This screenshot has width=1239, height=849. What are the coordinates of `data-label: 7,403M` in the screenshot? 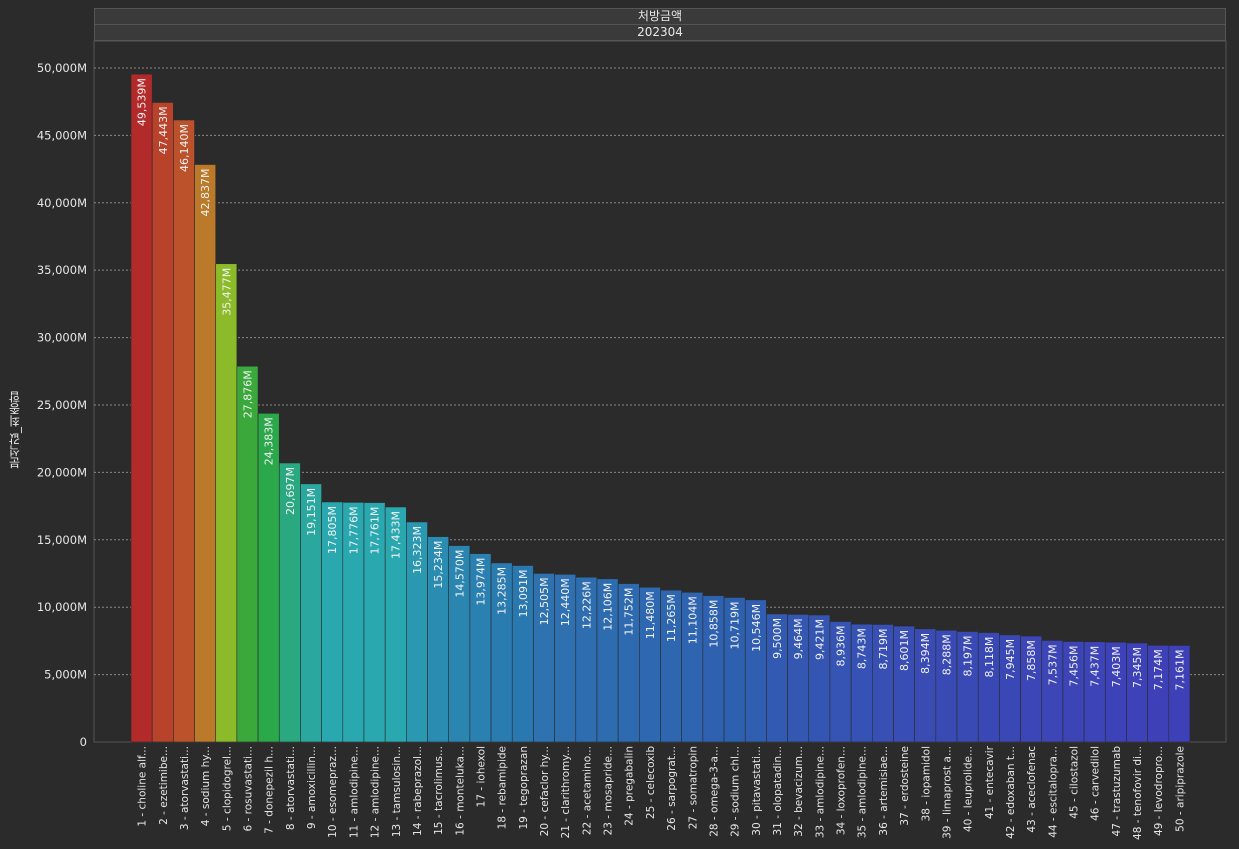 It's located at (1116, 666).